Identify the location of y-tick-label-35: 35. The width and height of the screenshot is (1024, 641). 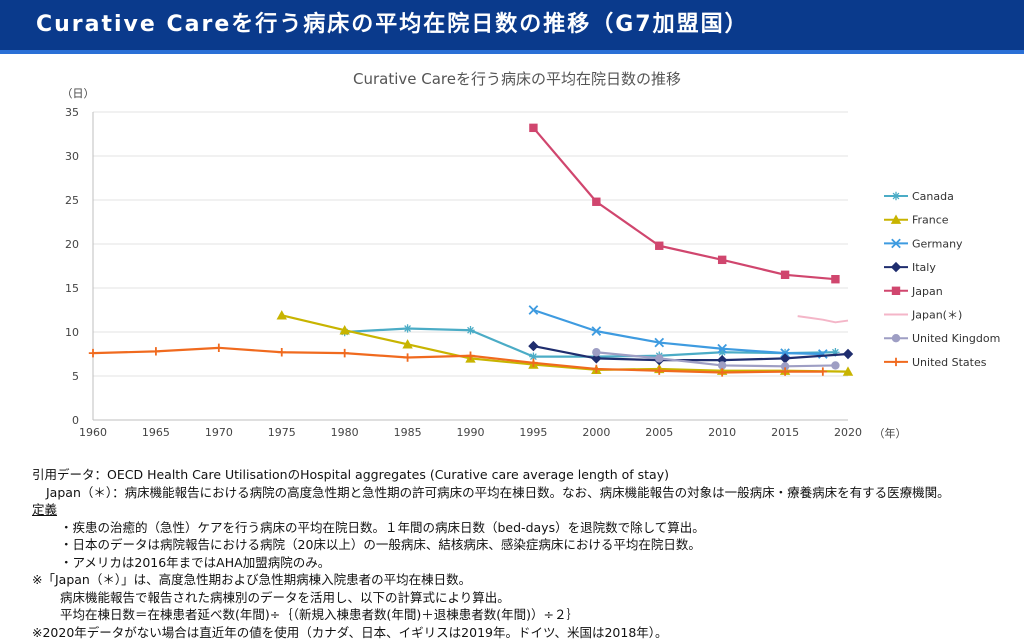
(72, 112).